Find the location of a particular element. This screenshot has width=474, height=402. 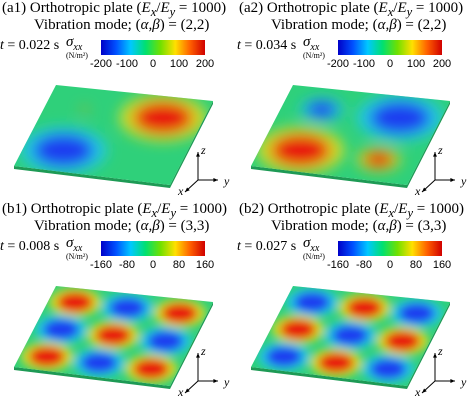

time-value: = 0.008 s is located at coordinates (31, 246).